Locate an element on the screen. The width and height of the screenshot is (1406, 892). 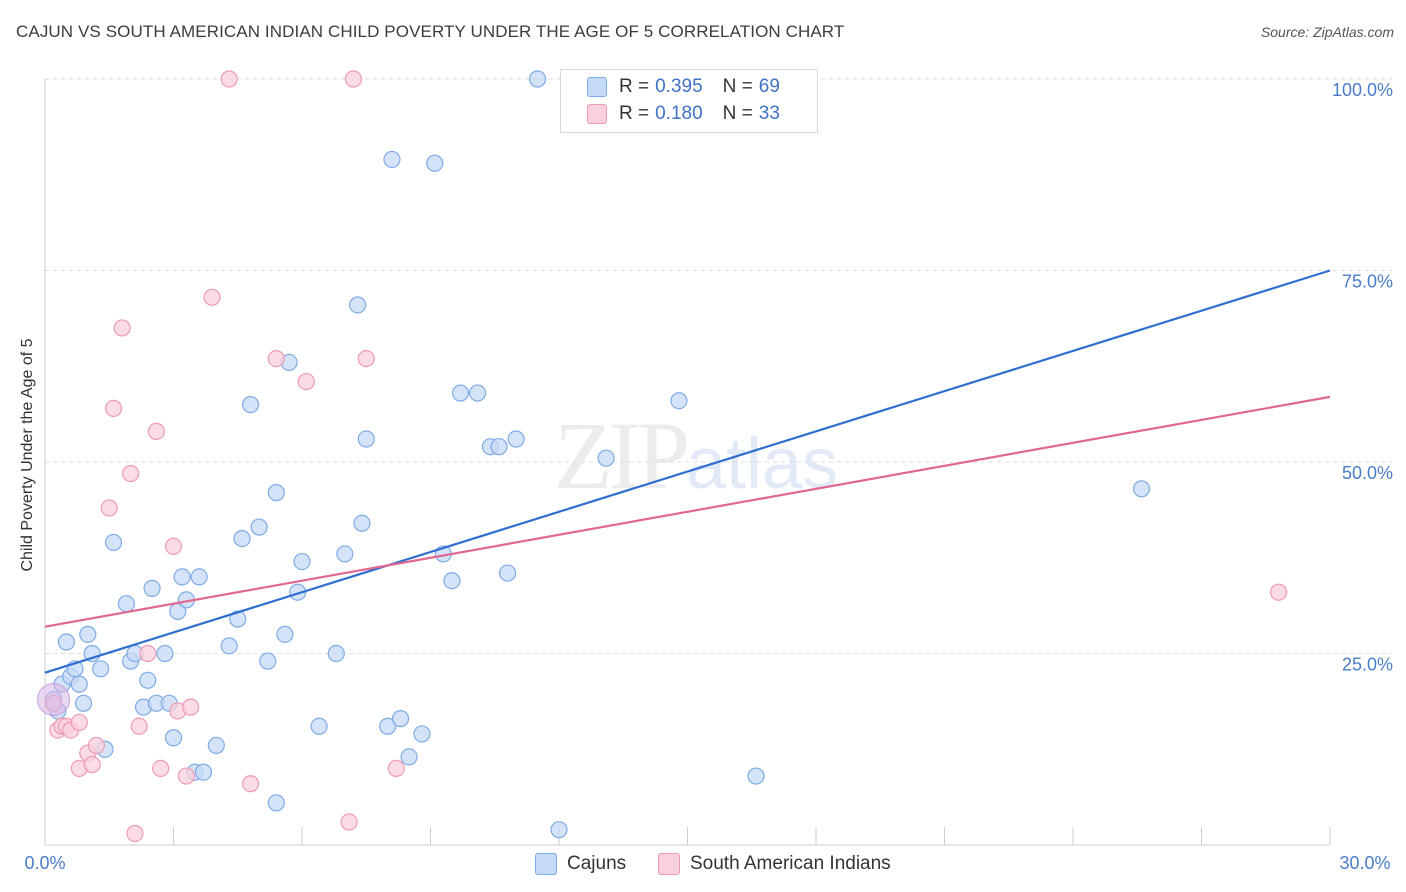
y-tick-label: 100.0% is located at coordinates (1362, 90).